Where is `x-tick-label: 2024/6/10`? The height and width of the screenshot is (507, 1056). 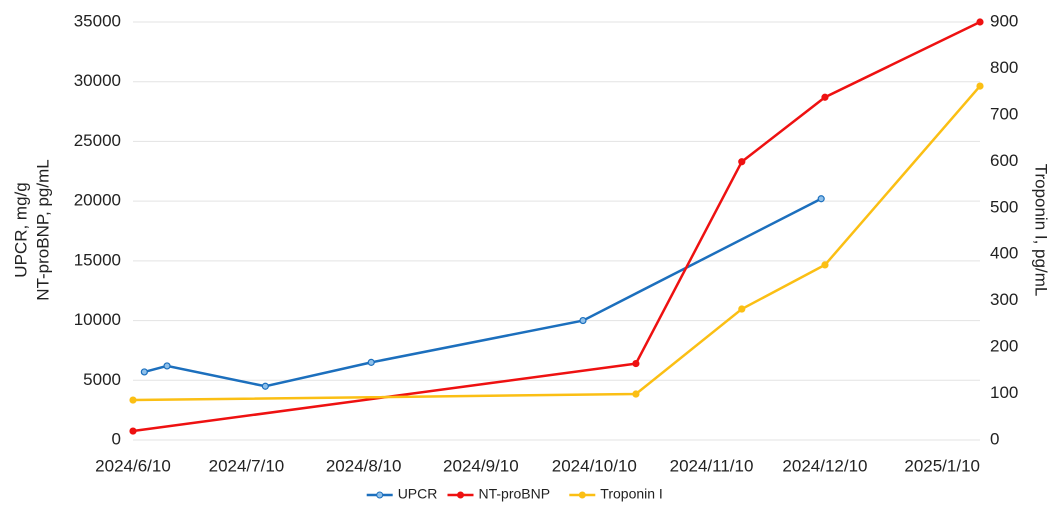 x-tick-label: 2024/6/10 is located at coordinates (133, 465).